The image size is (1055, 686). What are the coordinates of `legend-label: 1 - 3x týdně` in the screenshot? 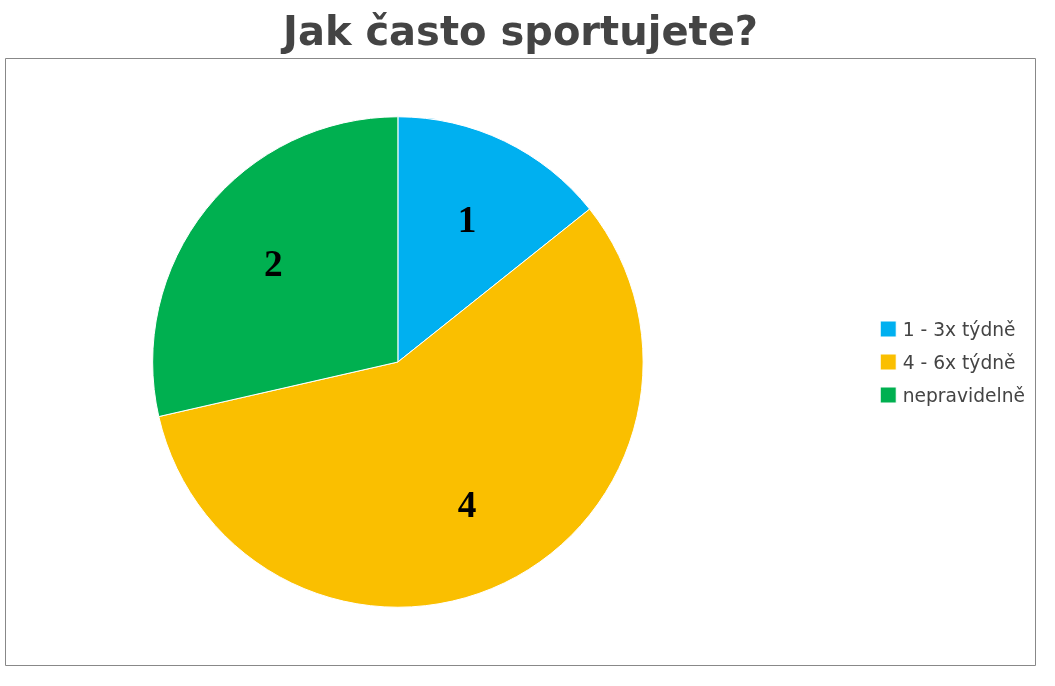 It's located at (959, 328).